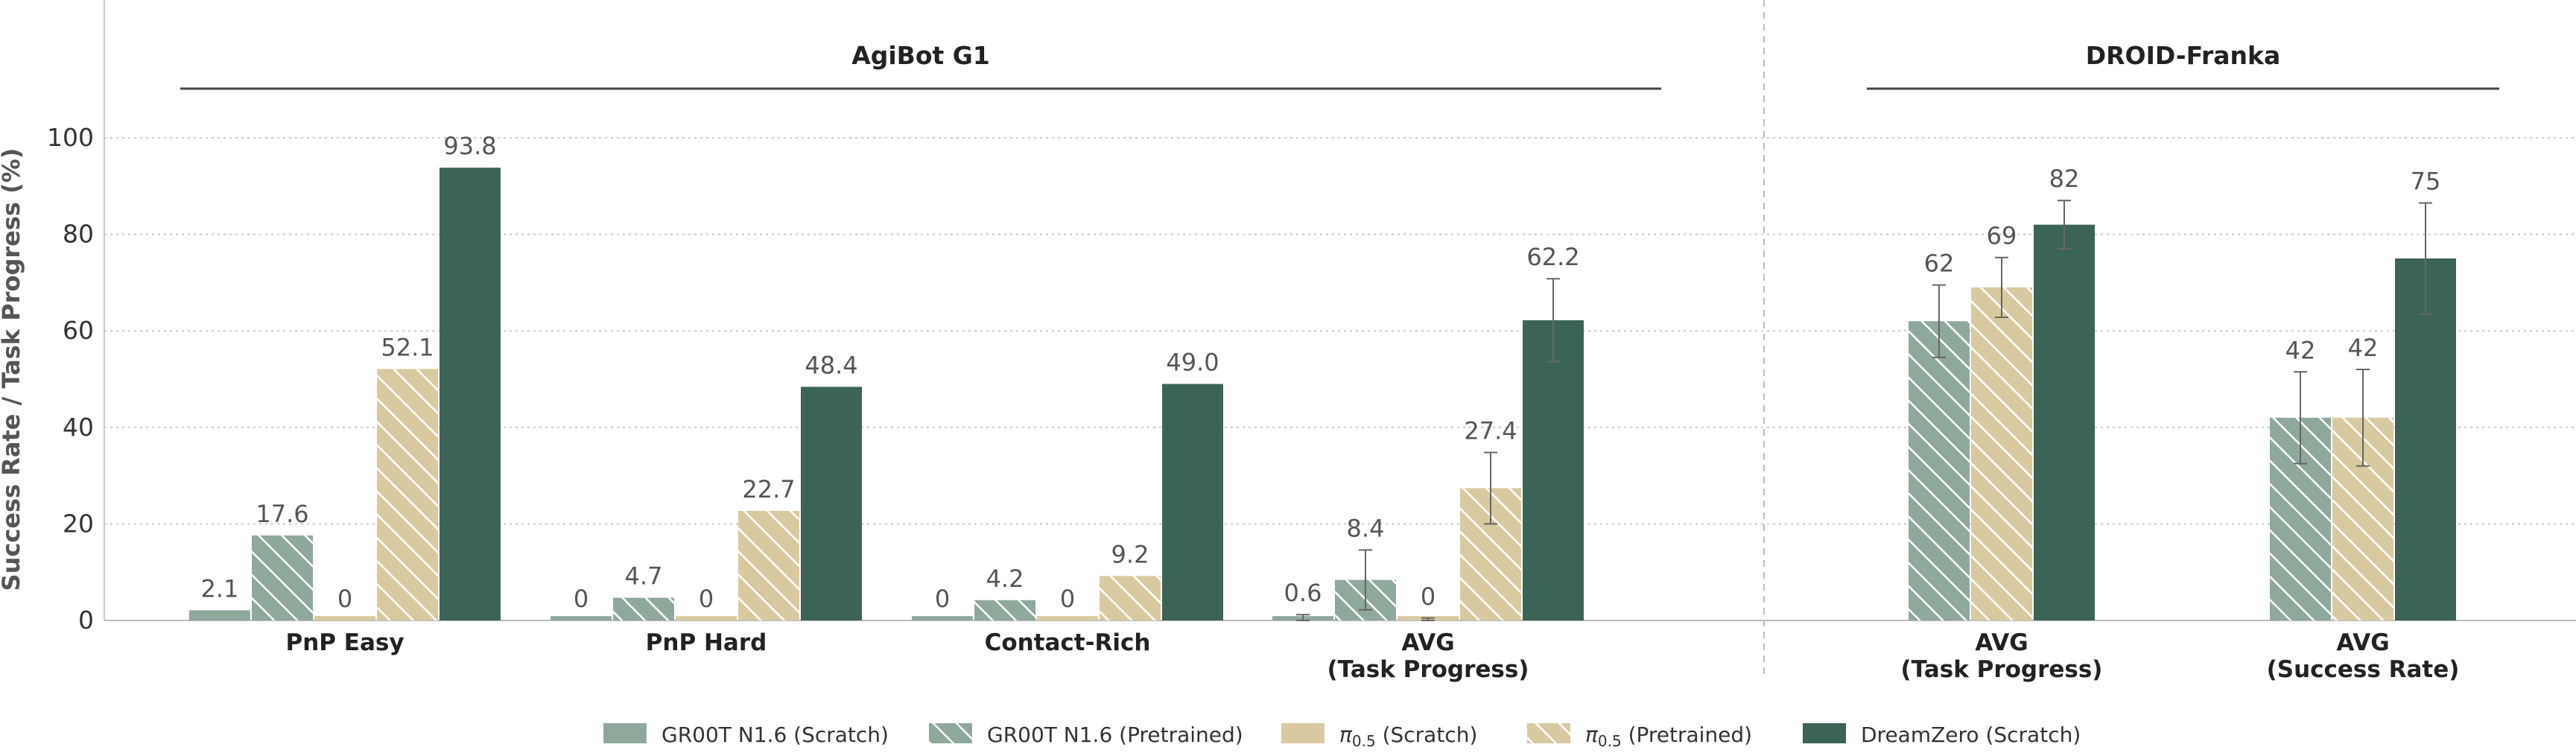 The image size is (2576, 756). What do you see at coordinates (1068, 642) in the screenshot?
I see `x-tick-label: Contact-Rich` at bounding box center [1068, 642].